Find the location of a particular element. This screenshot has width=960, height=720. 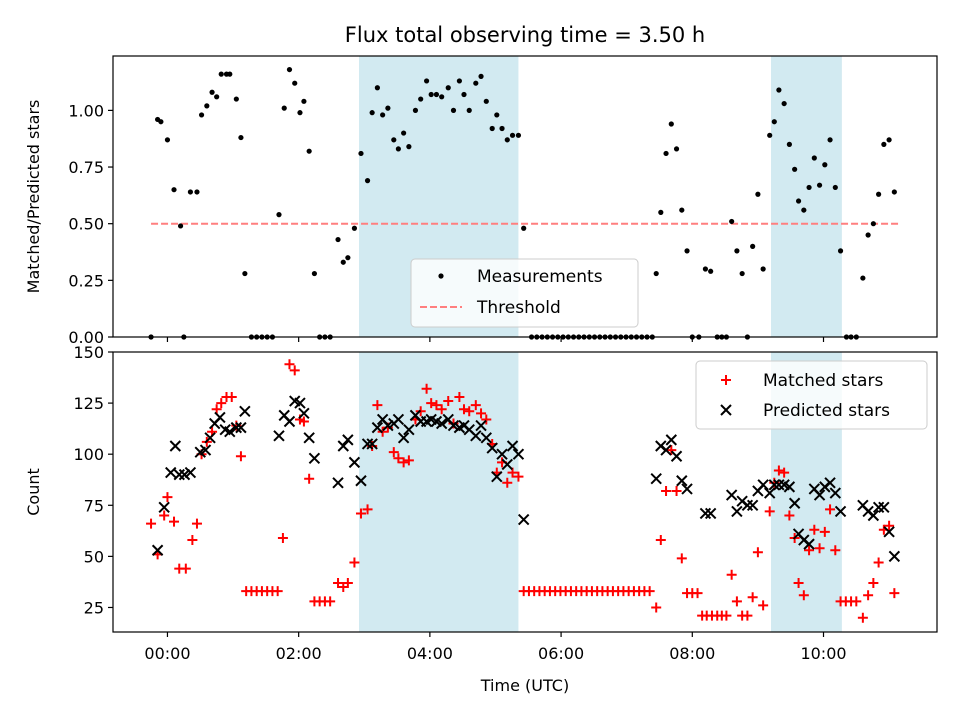

y-tick-label: 0.00 is located at coordinates (86, 337).